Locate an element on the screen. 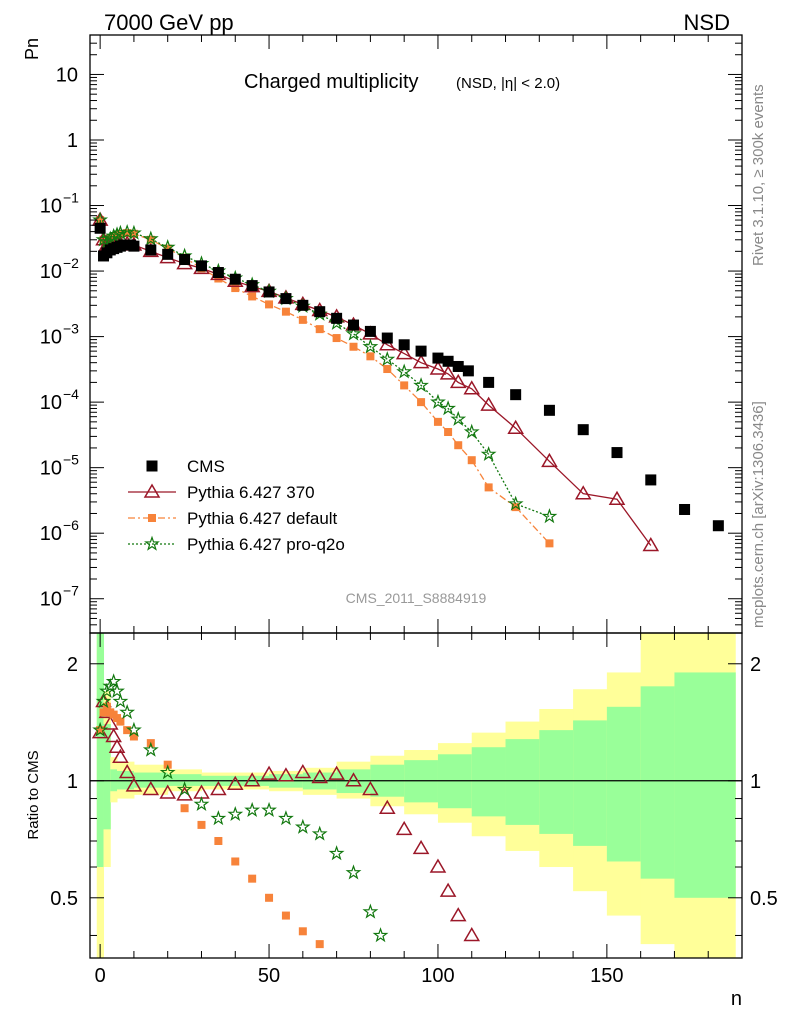 This screenshot has height=1024, width=786. x-tick-label: 150 is located at coordinates (606, 976).